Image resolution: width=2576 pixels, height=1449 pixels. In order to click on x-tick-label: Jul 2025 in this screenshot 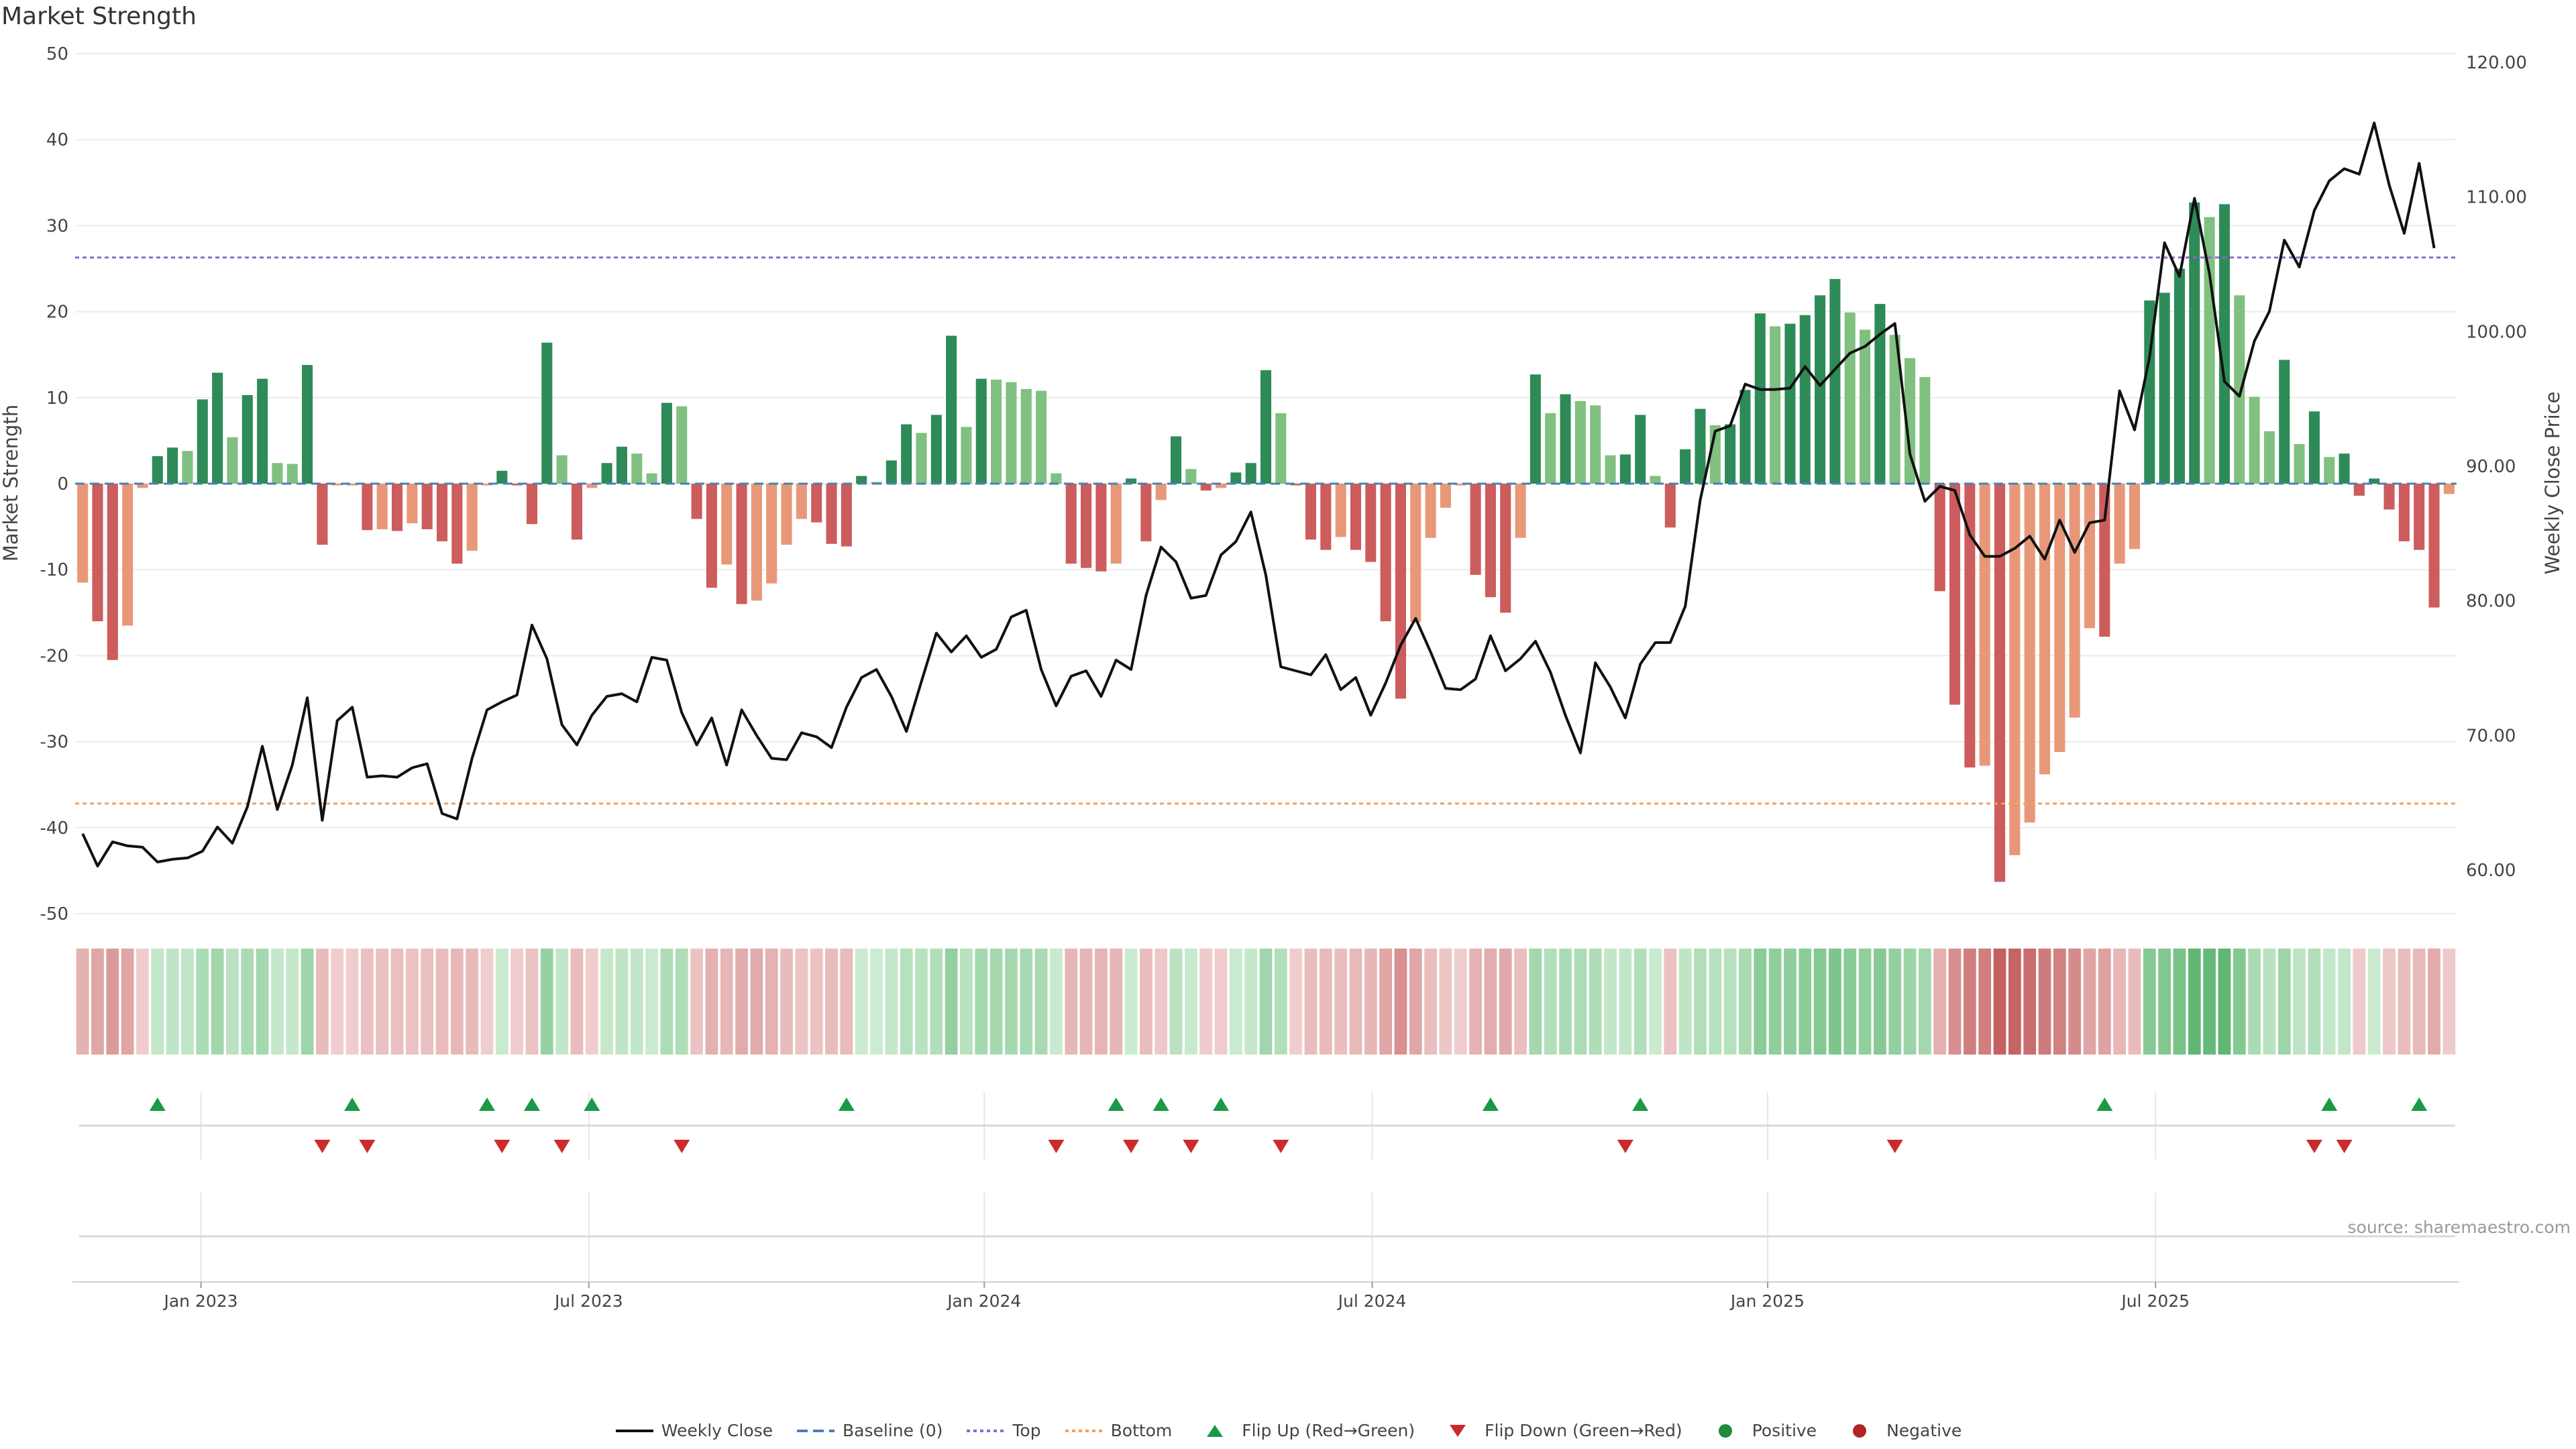, I will do `click(2155, 1301)`.